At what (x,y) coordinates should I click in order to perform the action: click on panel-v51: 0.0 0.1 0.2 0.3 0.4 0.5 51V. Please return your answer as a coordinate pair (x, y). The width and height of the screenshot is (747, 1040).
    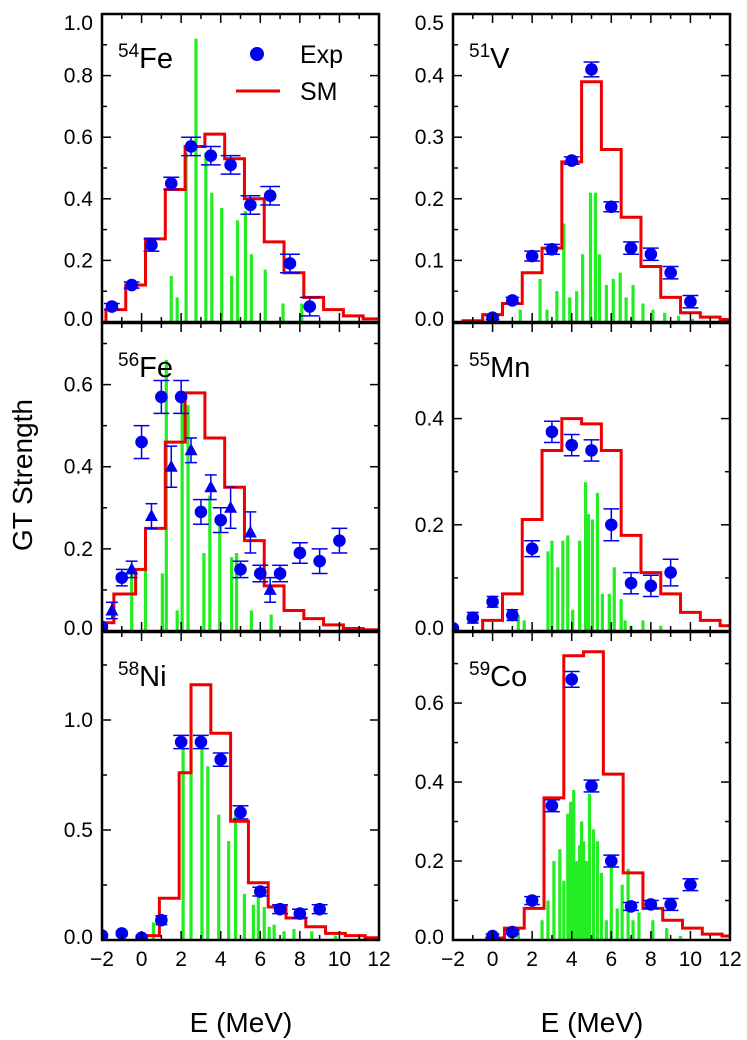
    Looking at the image, I should click on (573, 171).